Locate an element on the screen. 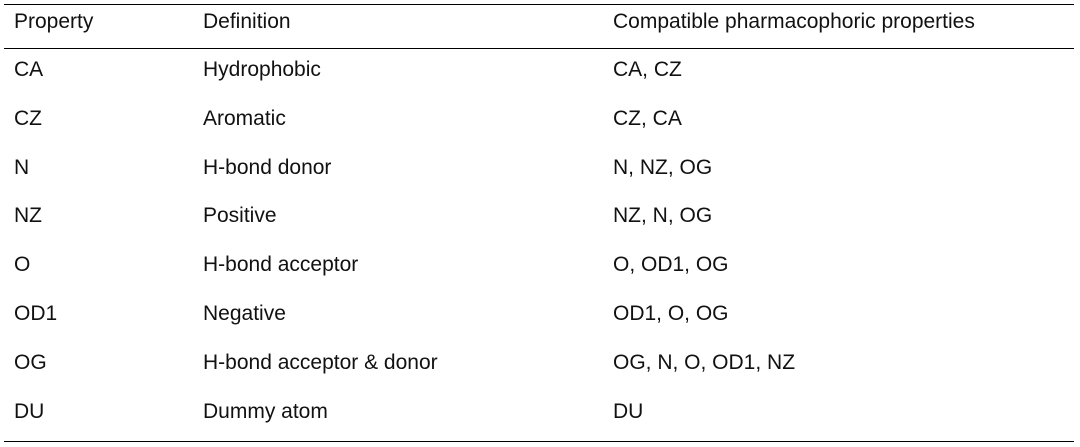 The width and height of the screenshot is (1080, 447). table-cell: N, NZ, OG is located at coordinates (663, 167).